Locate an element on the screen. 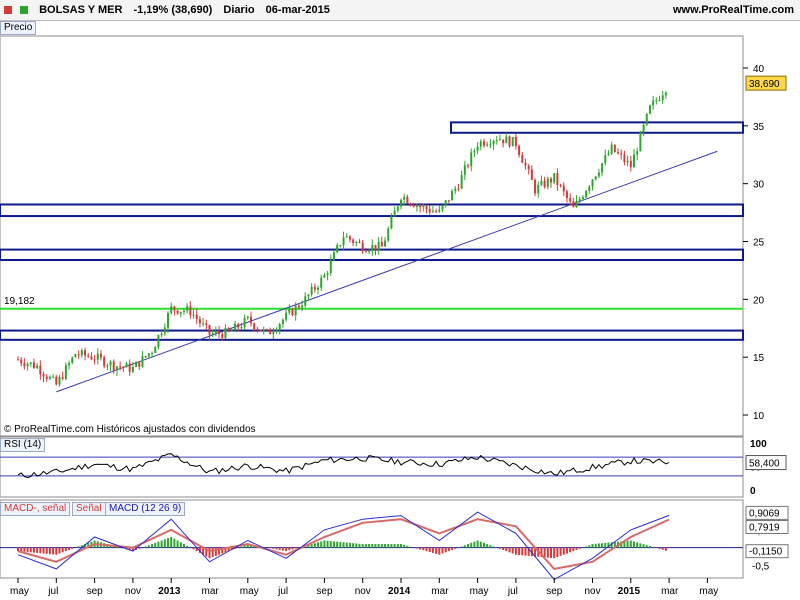  price-panel-label: Precio is located at coordinates (18, 28).